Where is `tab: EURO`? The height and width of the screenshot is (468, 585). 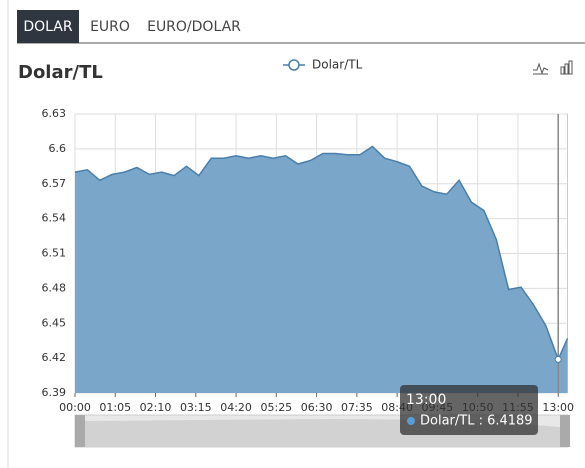 tab: EURO is located at coordinates (110, 27).